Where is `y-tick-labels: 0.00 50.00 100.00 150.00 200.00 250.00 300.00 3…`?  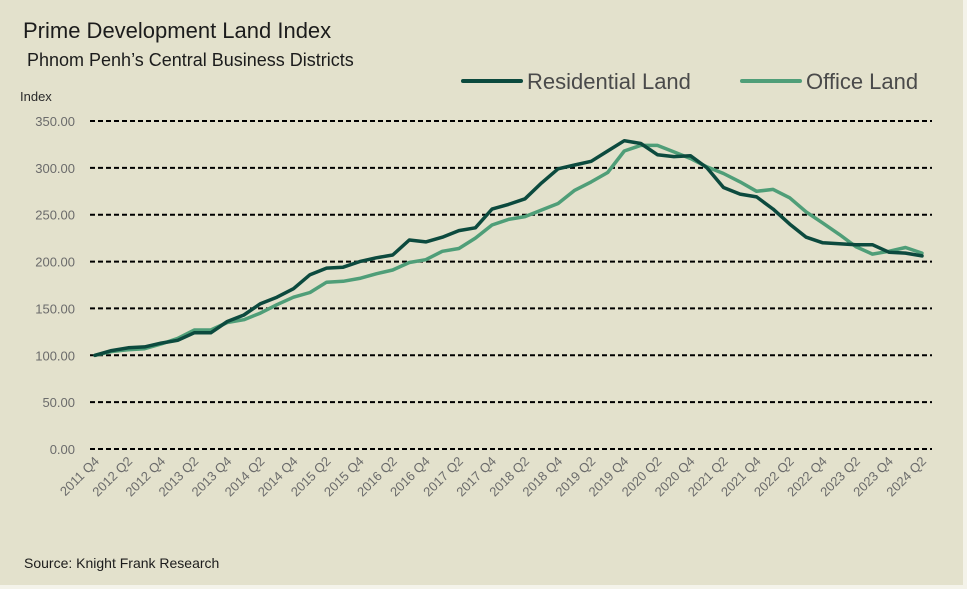
y-tick-labels: 0.00 50.00 100.00 150.00 200.00 250.00 300.00 3… is located at coordinates (55, 285).